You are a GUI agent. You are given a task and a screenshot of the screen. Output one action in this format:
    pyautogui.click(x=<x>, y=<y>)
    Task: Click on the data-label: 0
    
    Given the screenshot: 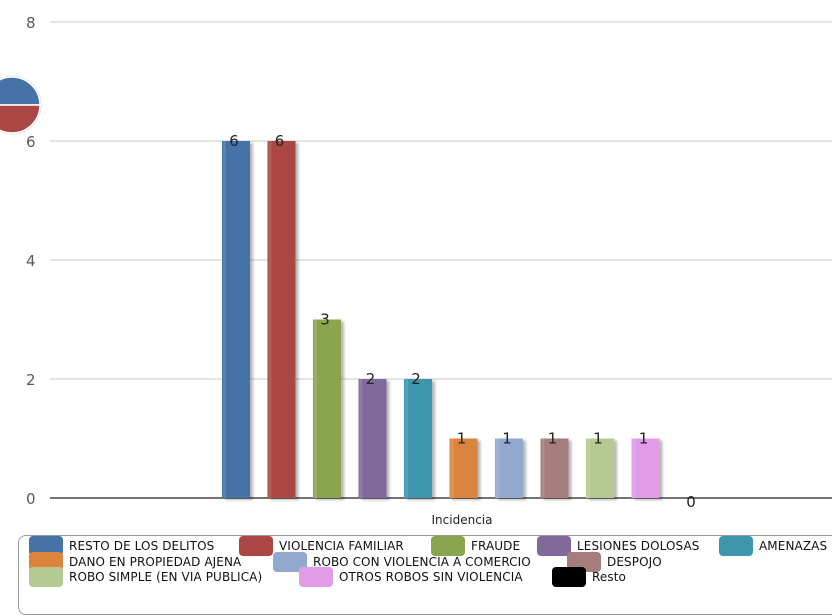 What is the action you would take?
    pyautogui.click(x=691, y=502)
    